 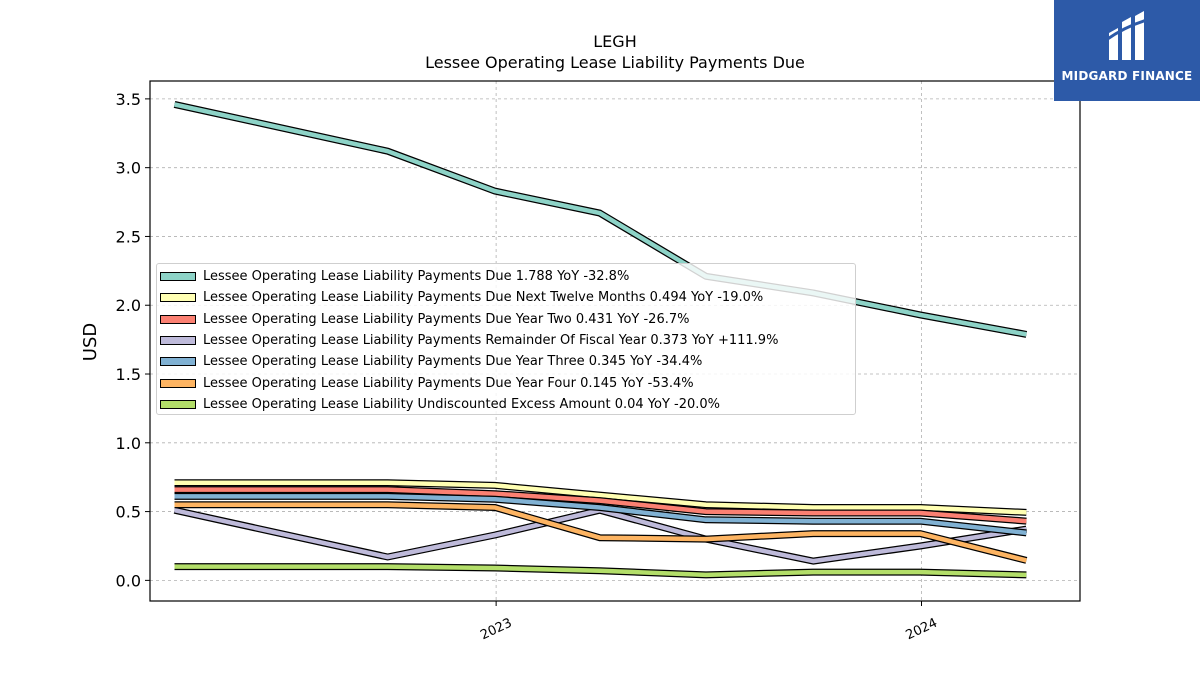 I want to click on logo-text: MIDGARD FINANCE, so click(x=1127, y=76).